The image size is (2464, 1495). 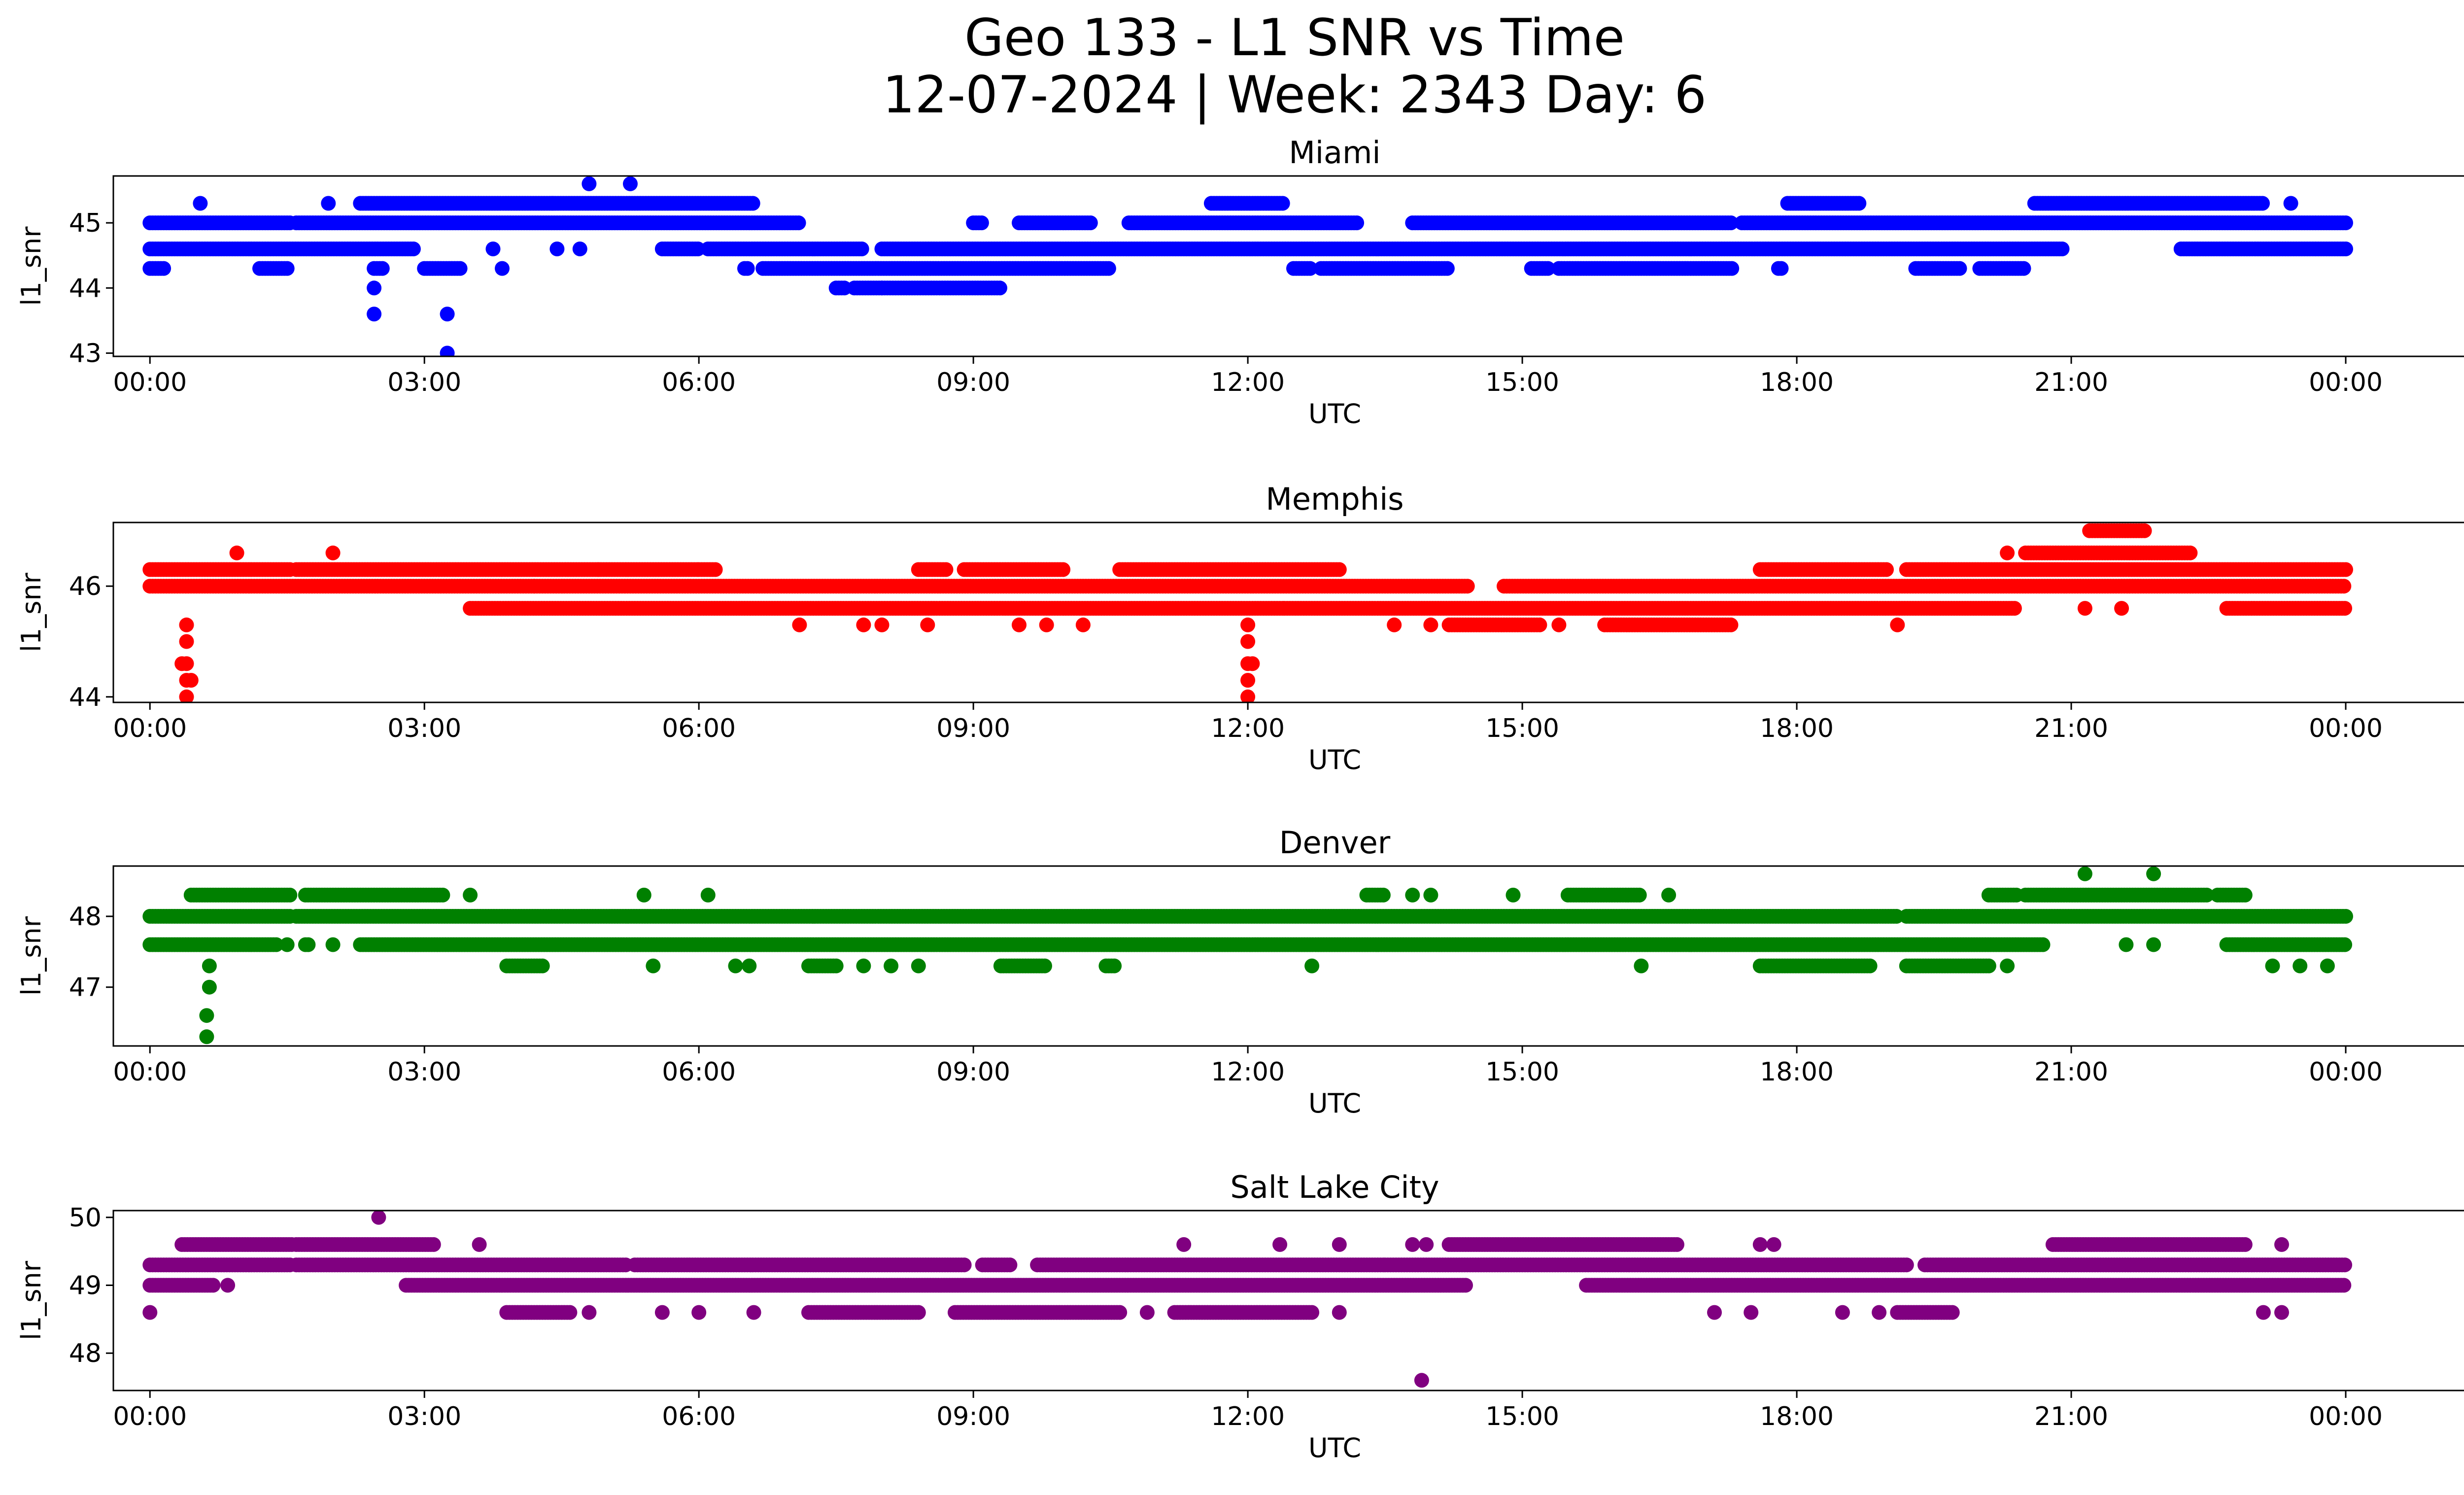 What do you see at coordinates (1334, 153) in the screenshot?
I see `panel-1-title: Miami` at bounding box center [1334, 153].